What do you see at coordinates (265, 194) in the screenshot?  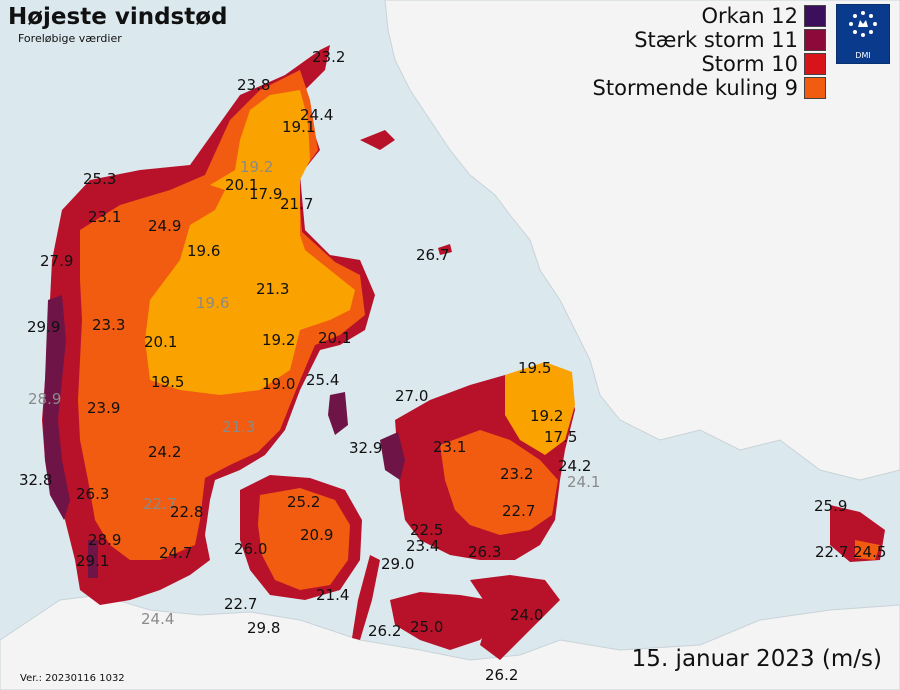 I see `station-value-label: 17.9` at bounding box center [265, 194].